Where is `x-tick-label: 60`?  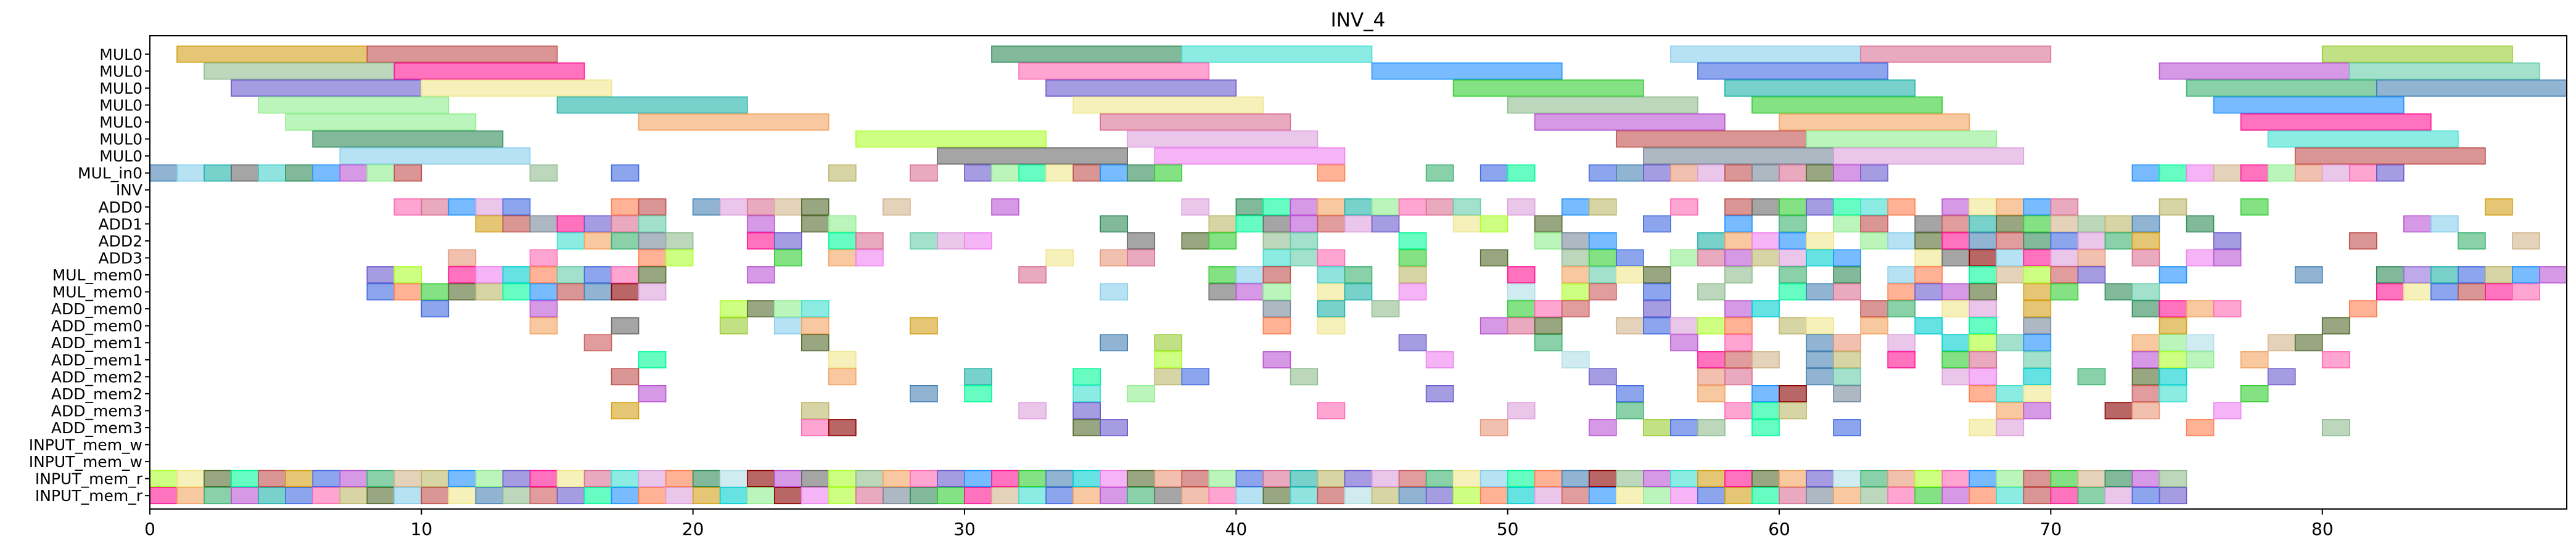 x-tick-label: 60 is located at coordinates (1779, 529).